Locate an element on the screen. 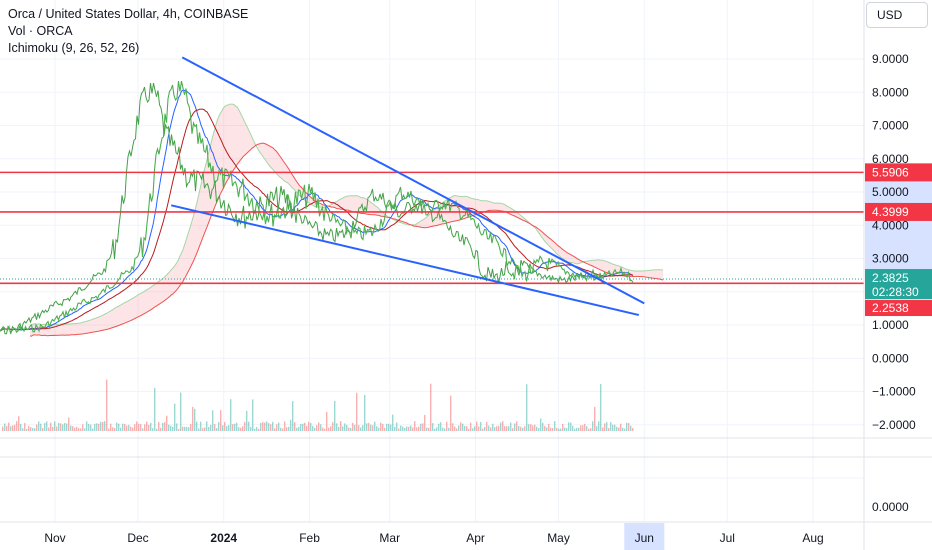  y-tick-label: 1.0000 is located at coordinates (890, 325).